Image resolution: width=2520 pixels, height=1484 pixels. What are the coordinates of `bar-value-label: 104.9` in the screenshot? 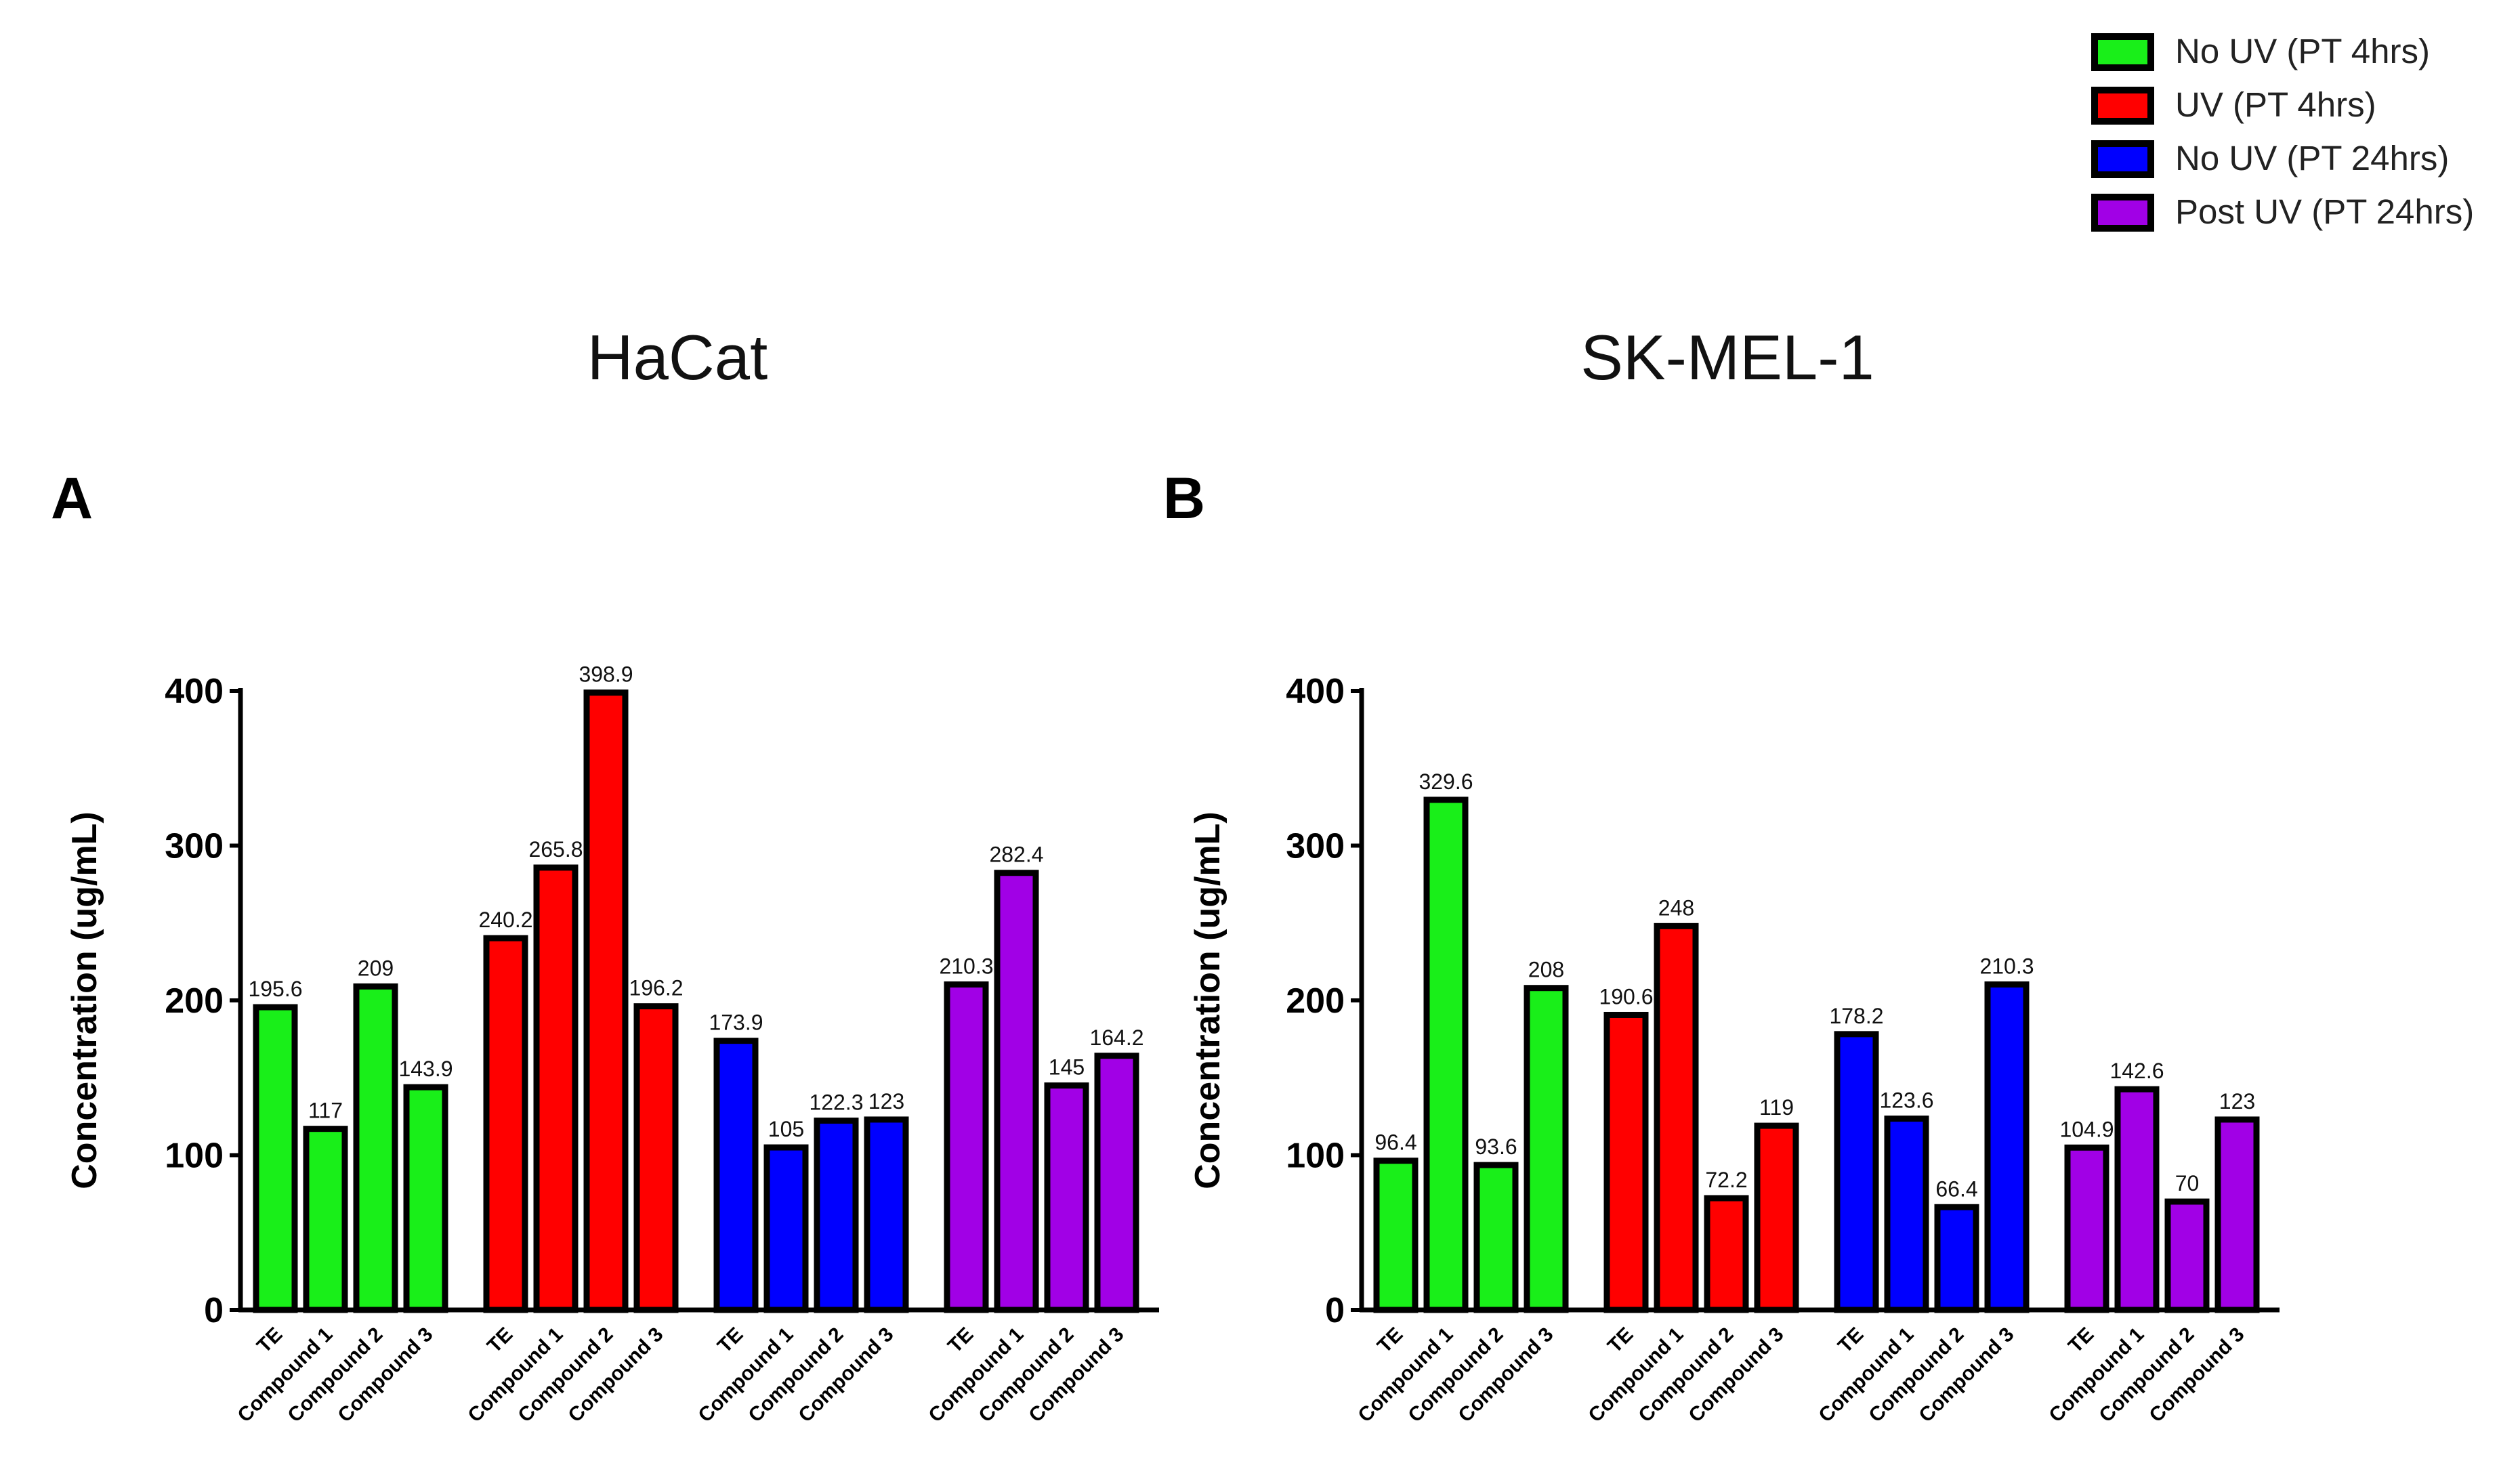 It's located at (2086, 1129).